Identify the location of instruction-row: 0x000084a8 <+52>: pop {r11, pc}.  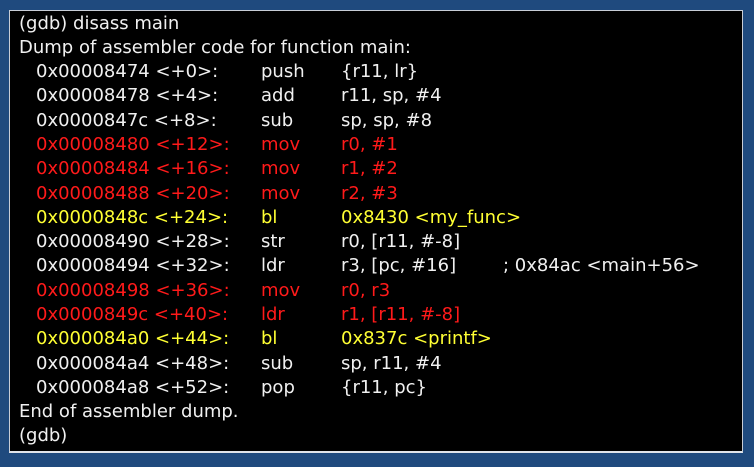
(370, 388).